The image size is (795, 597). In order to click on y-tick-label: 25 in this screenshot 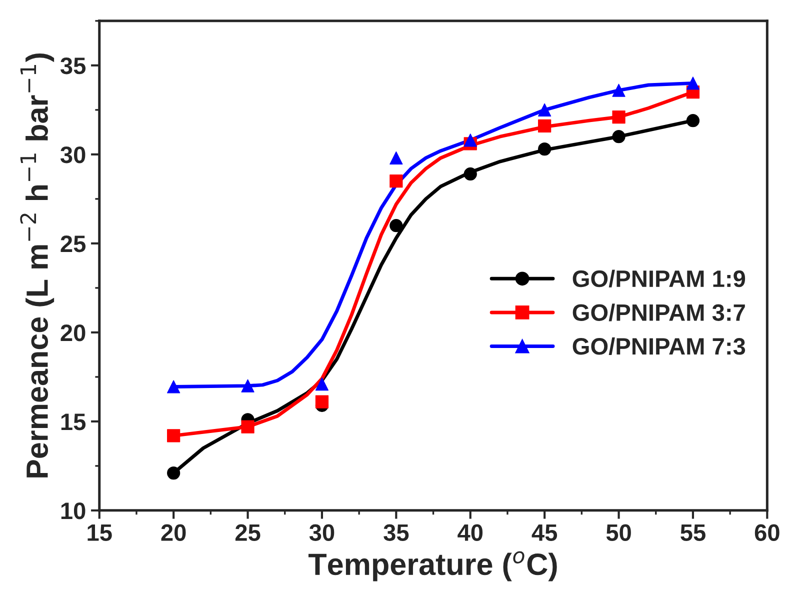, I will do `click(73, 243)`.